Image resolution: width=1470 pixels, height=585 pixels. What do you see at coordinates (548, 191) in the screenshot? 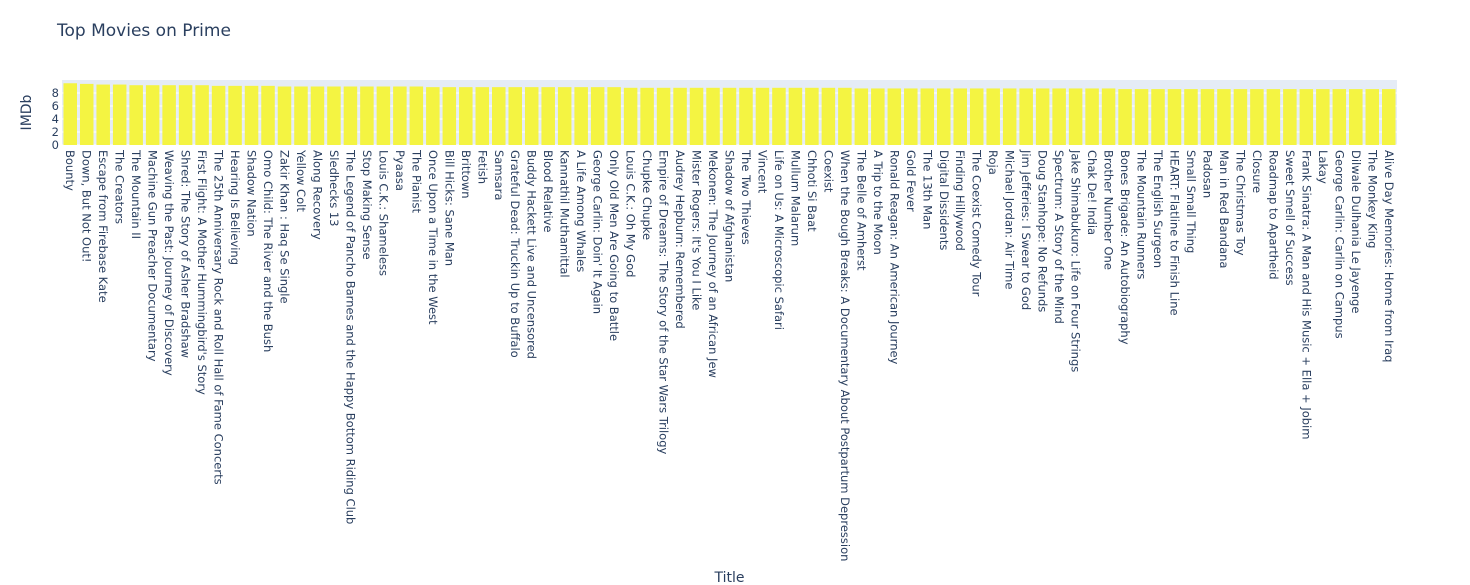
I see `x-tick-label: Blood Relative` at bounding box center [548, 191].